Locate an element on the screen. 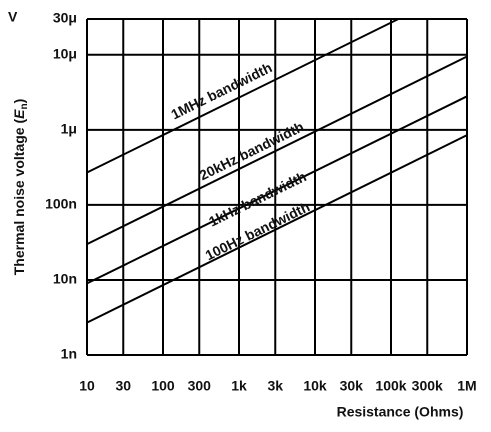 The image size is (491, 432). y-tick-label: 30μ is located at coordinates (65, 18).